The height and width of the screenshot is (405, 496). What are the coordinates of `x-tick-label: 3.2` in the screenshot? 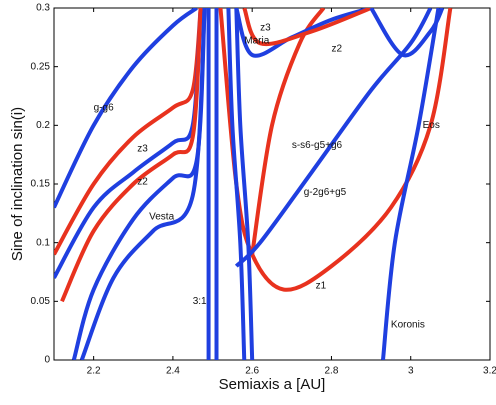 It's located at (489, 371).